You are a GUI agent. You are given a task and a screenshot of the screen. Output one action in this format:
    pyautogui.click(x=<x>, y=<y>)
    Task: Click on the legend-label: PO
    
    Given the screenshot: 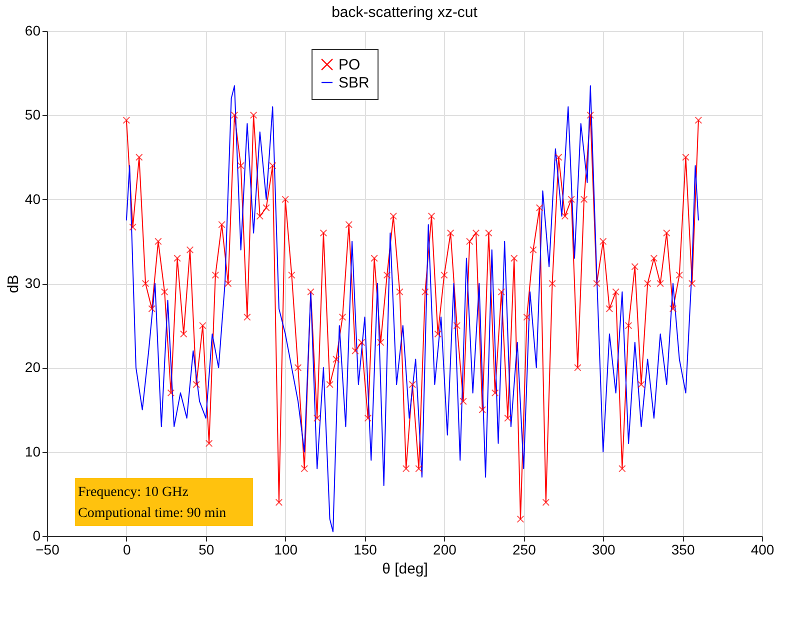 What is the action you would take?
    pyautogui.click(x=349, y=65)
    